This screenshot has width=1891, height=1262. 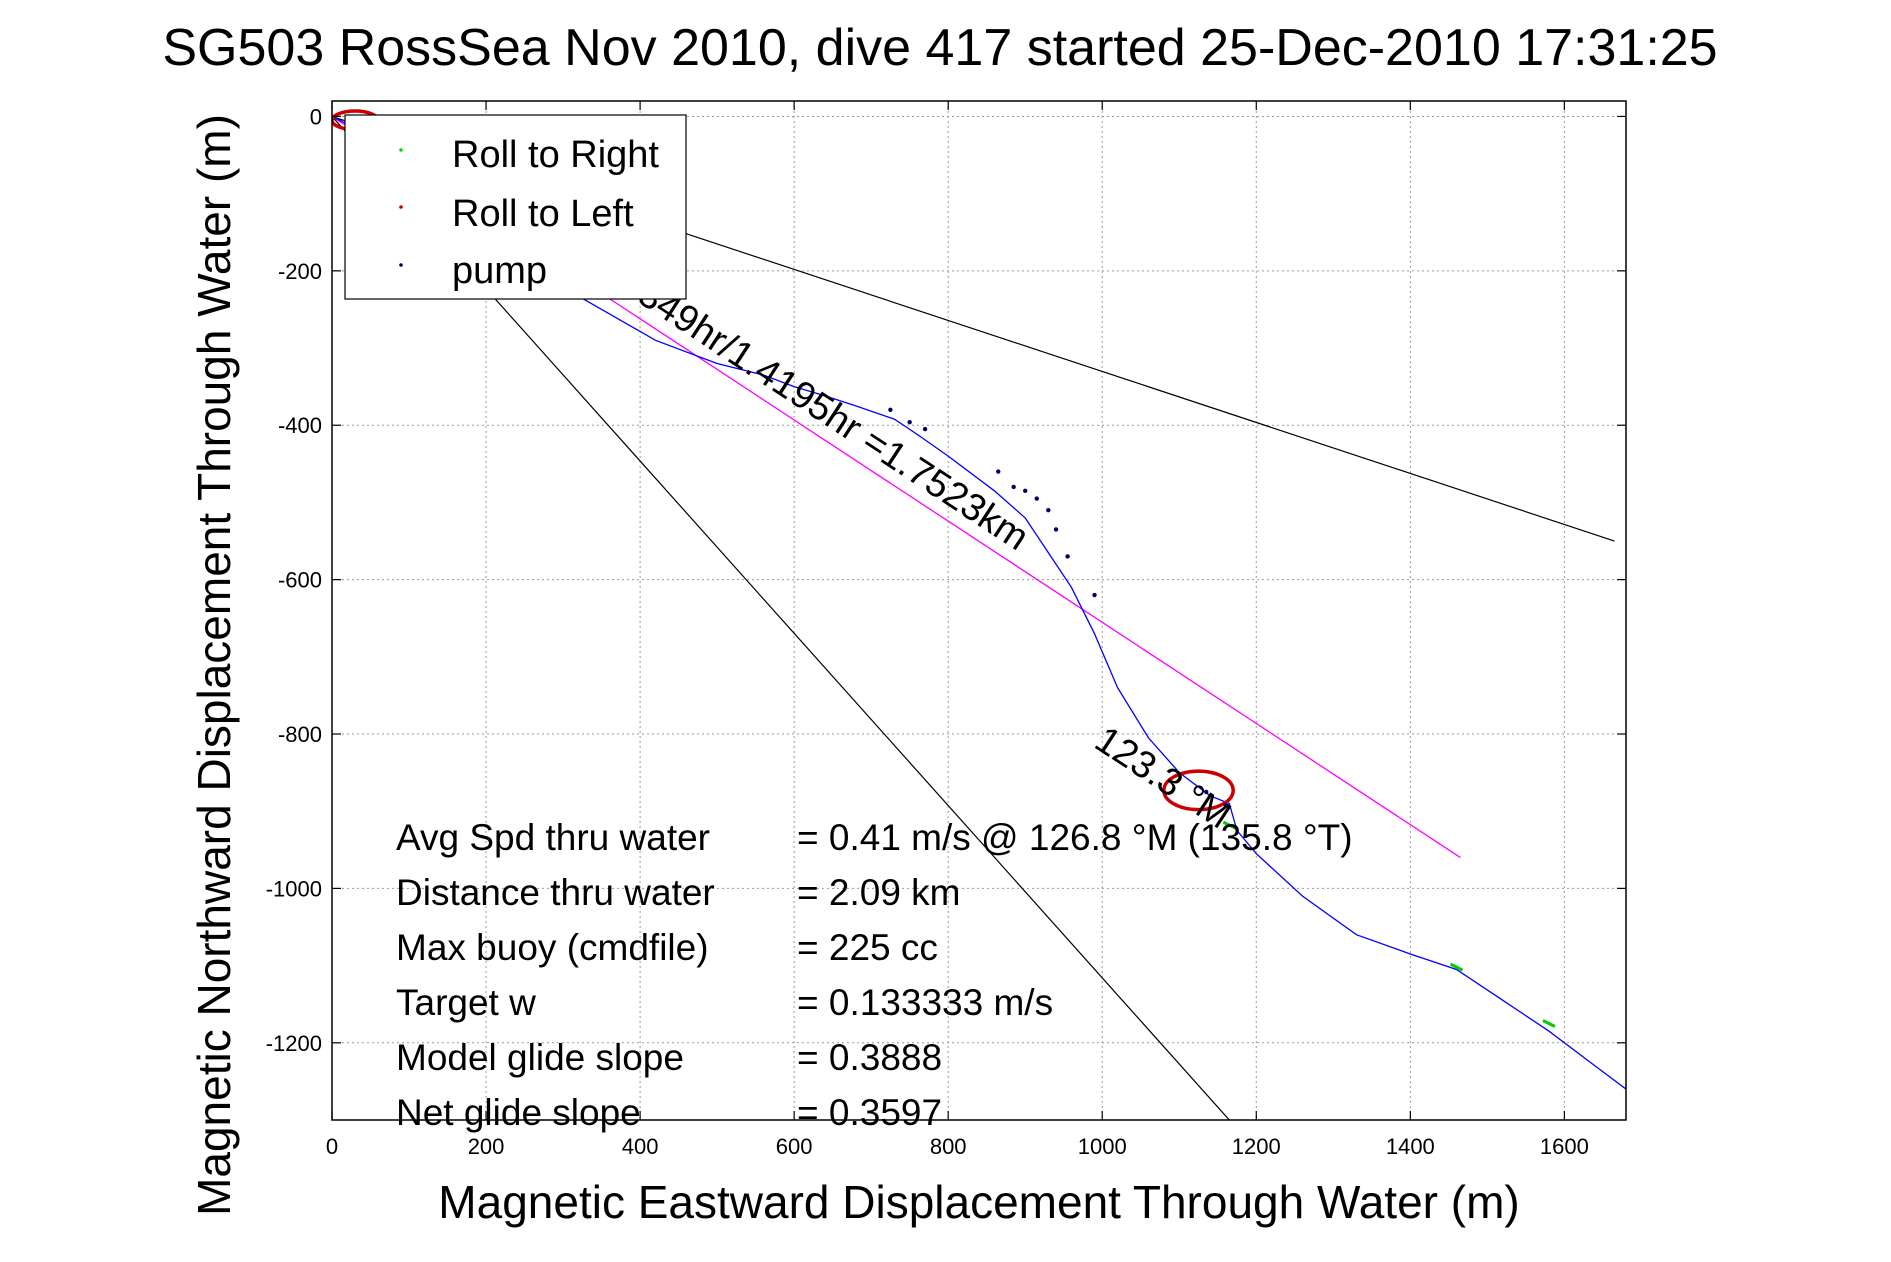 What do you see at coordinates (925, 1002) in the screenshot?
I see `stat-value: = 0.133333 m/s` at bounding box center [925, 1002].